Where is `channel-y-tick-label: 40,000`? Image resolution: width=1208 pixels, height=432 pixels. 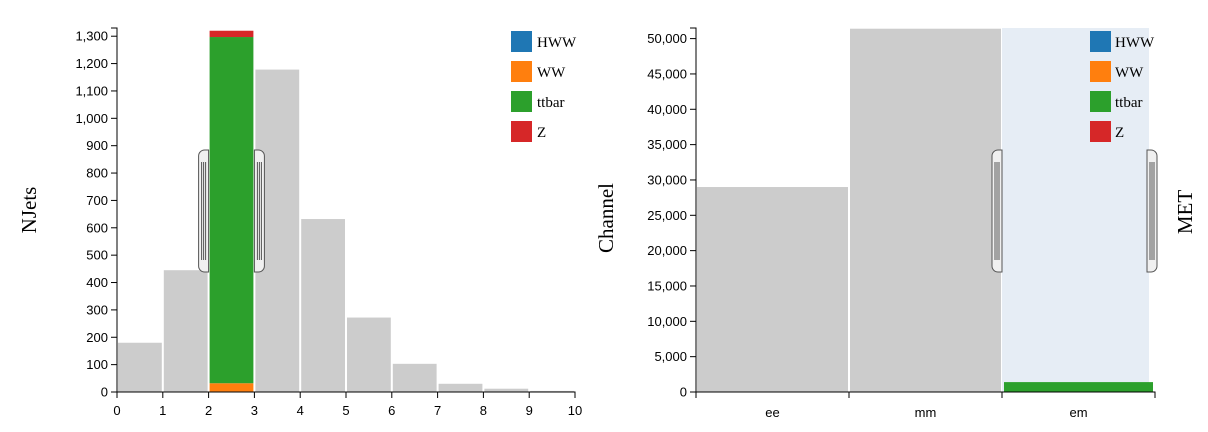 channel-y-tick-label: 40,000 is located at coordinates (667, 109).